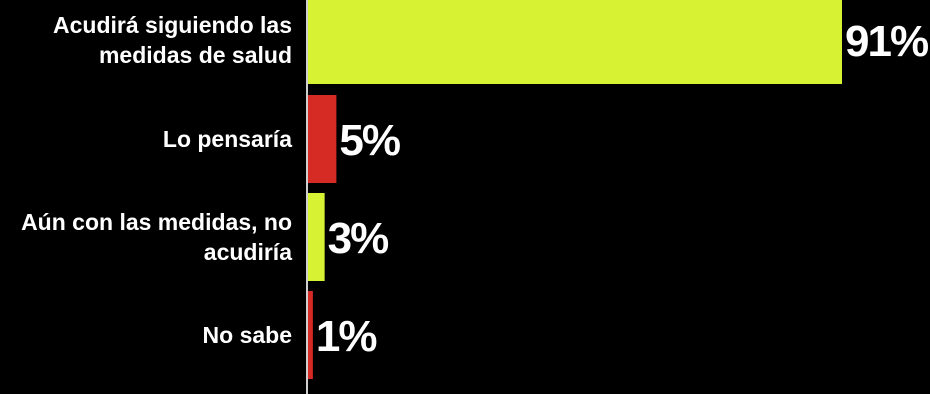  Describe the element at coordinates (358, 238) in the screenshot. I see `value-label-3: 3%` at that location.